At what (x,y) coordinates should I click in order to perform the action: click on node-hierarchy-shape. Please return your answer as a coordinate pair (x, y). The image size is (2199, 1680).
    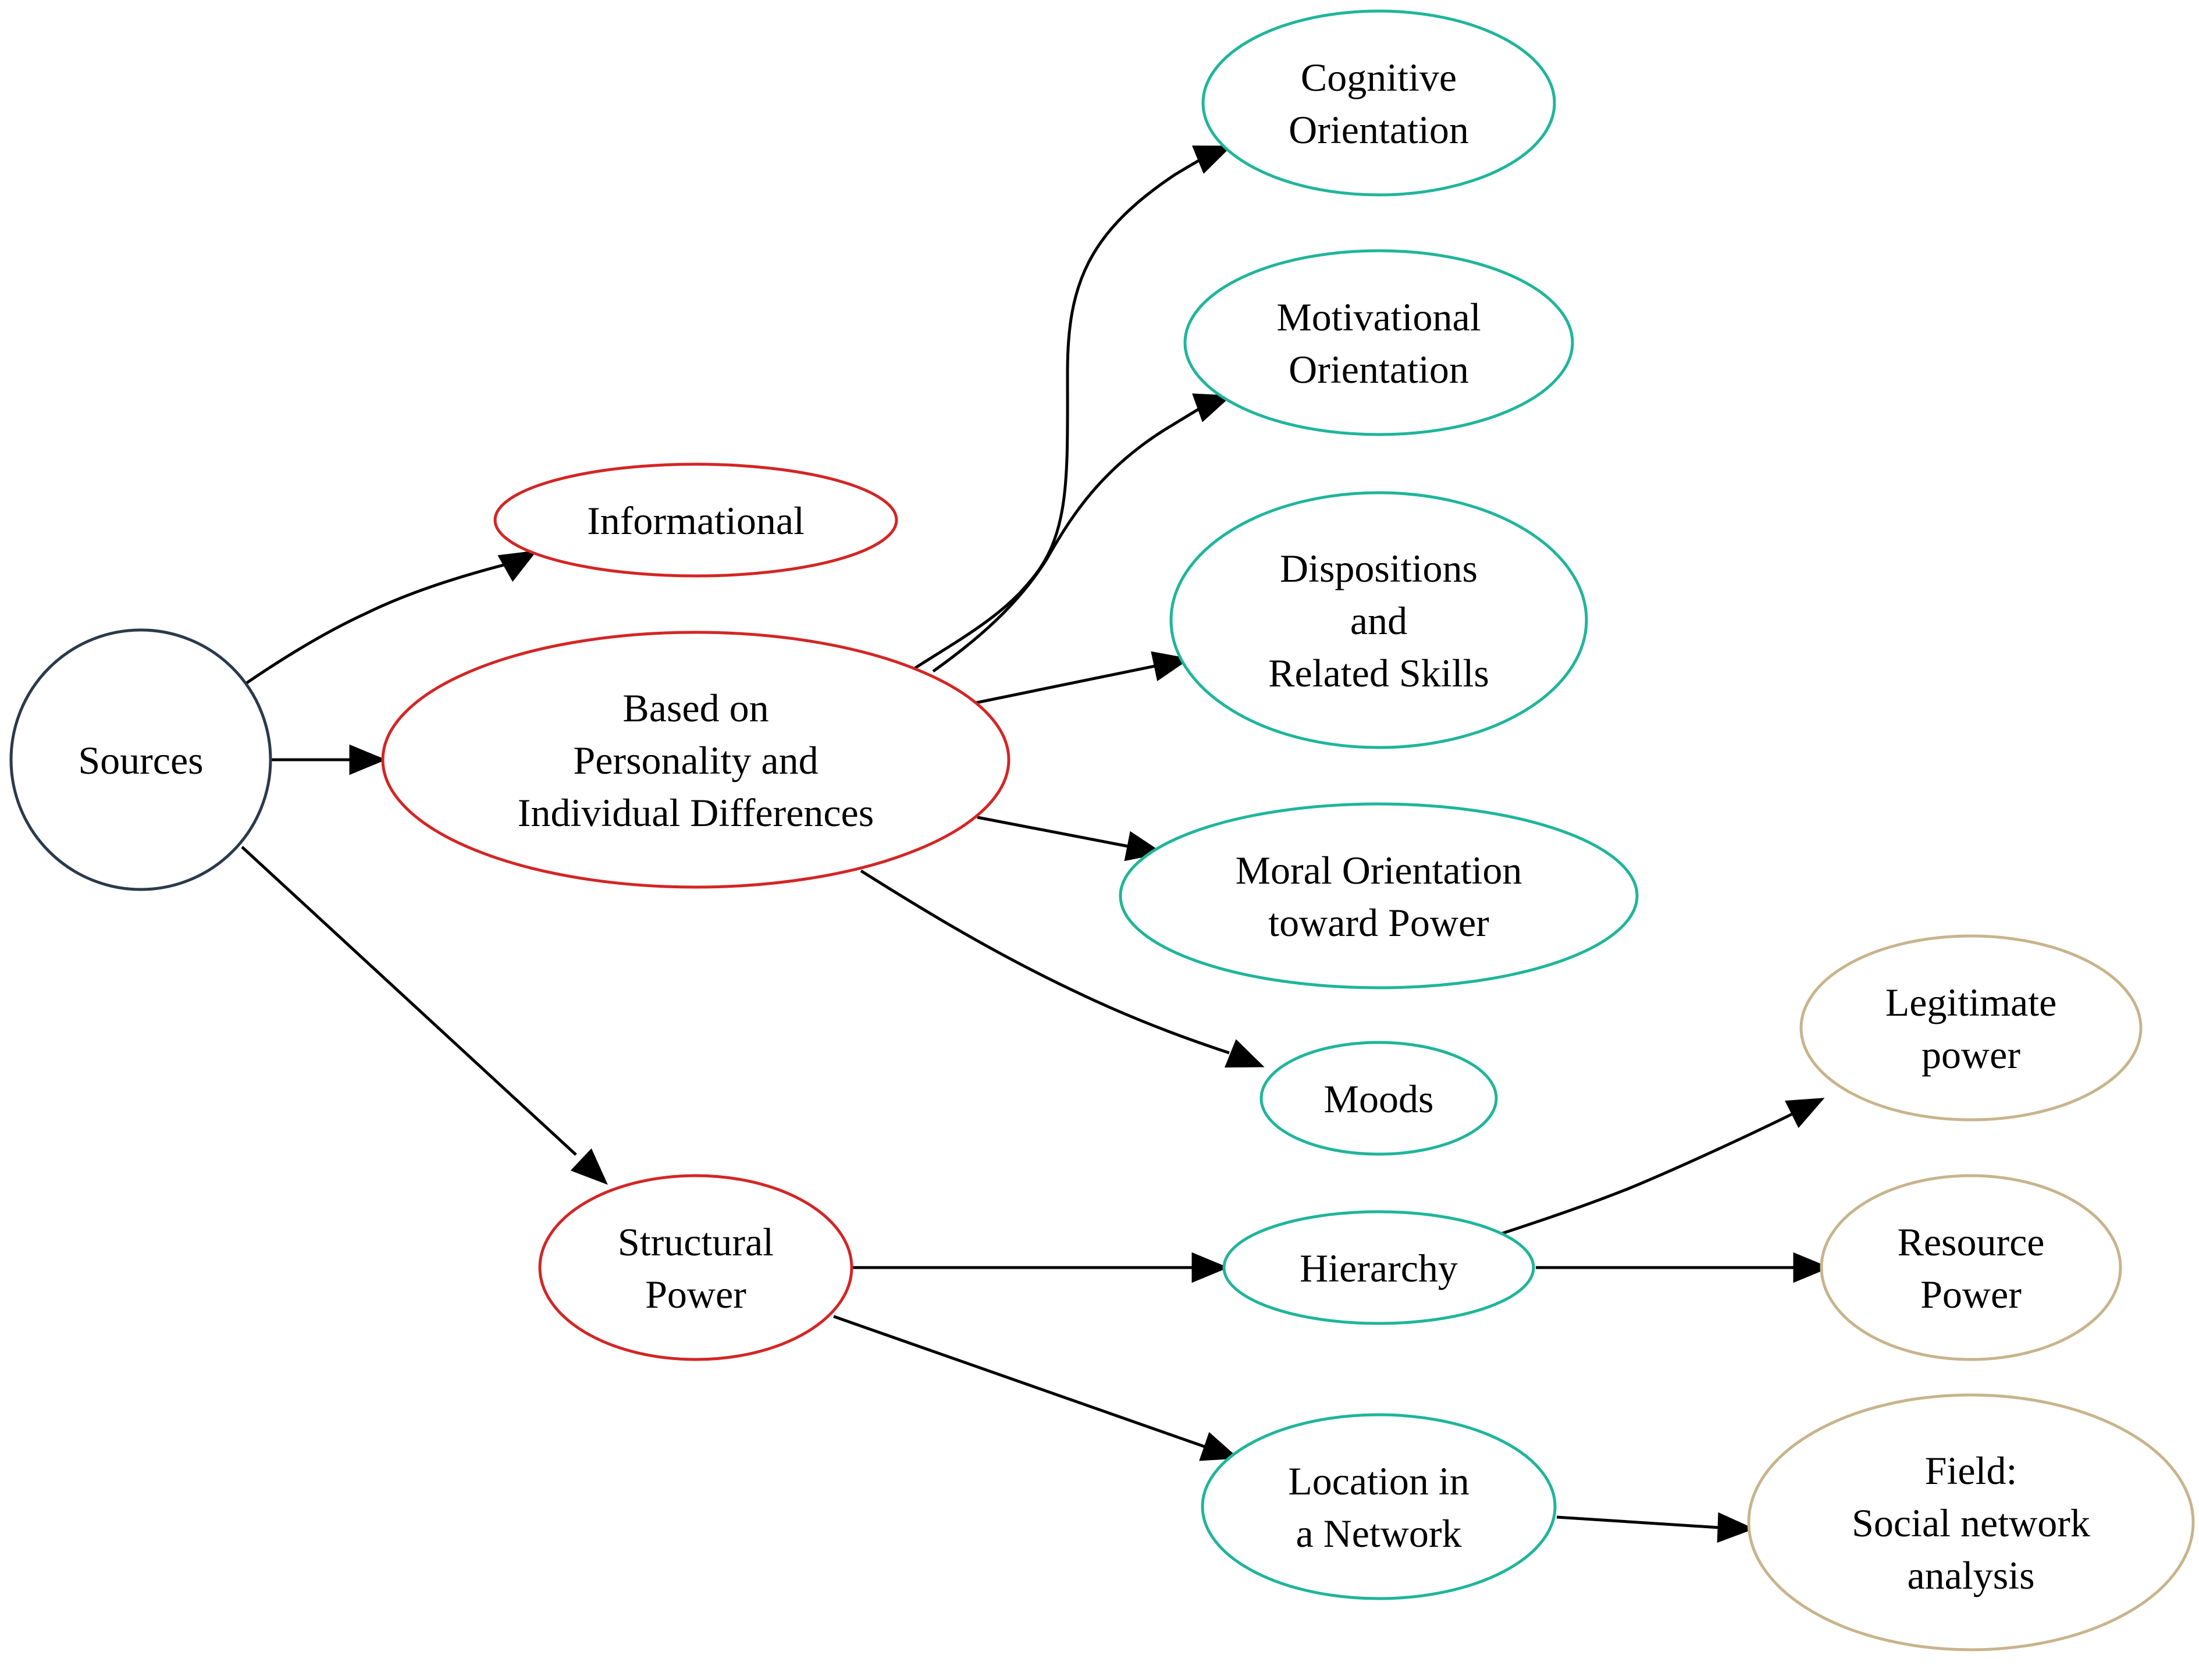
    Looking at the image, I should click on (1379, 1267).